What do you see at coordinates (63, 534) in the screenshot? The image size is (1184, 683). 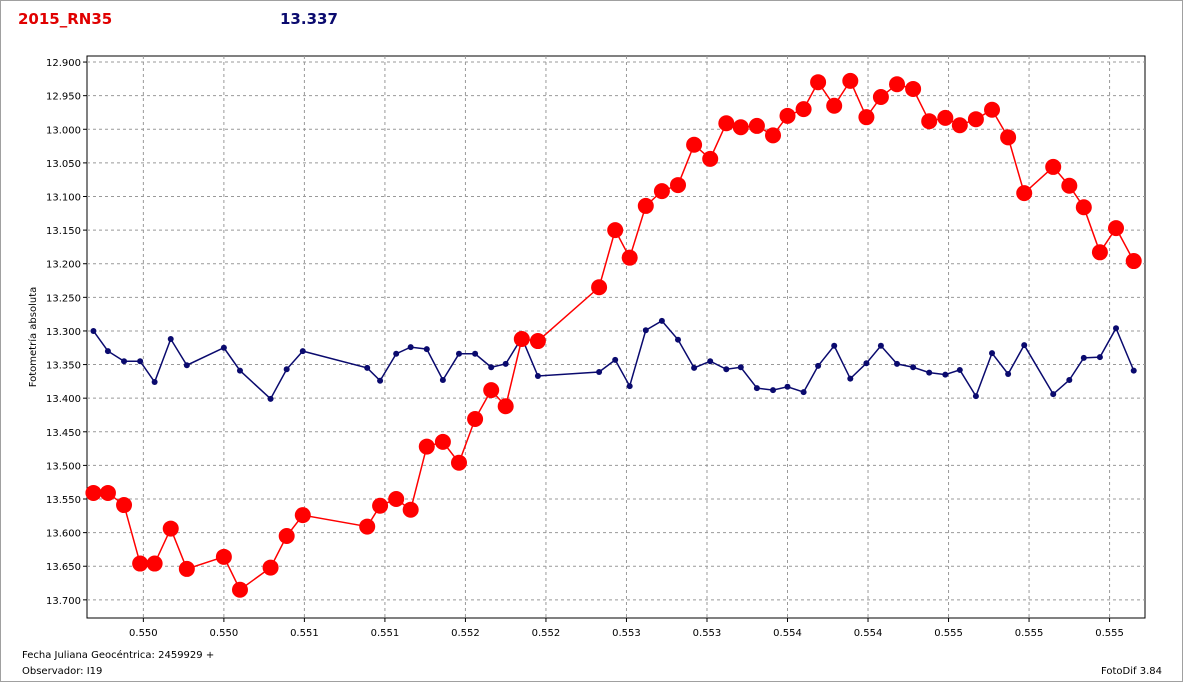 I see `y-tick-label: 13.600` at bounding box center [63, 534].